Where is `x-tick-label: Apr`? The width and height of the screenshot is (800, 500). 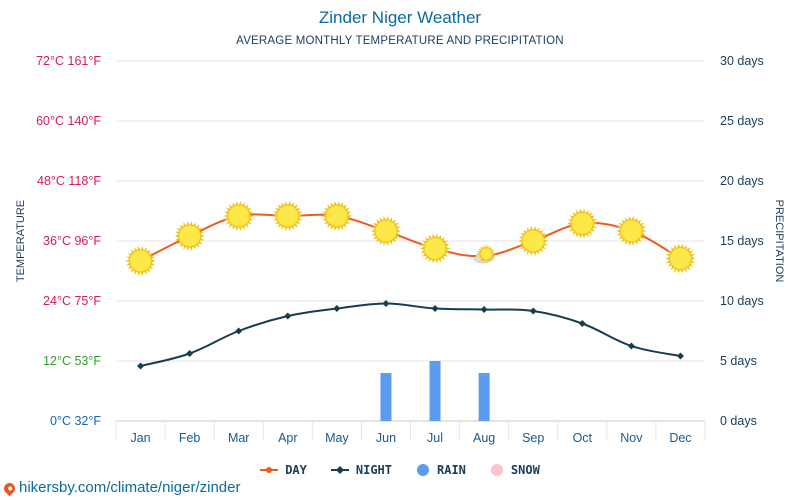 x-tick-label: Apr is located at coordinates (287, 438).